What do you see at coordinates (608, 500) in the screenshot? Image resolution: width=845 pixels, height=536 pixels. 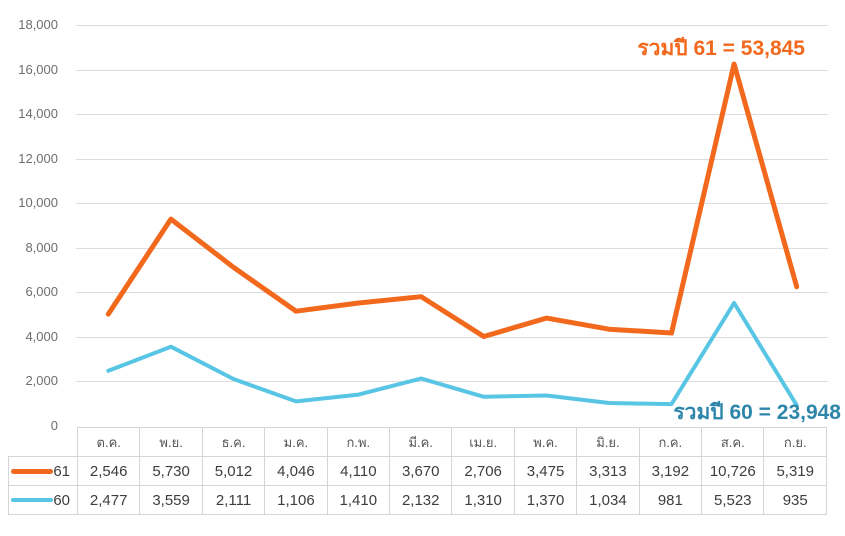 I see `value-cell: 1,034` at bounding box center [608, 500].